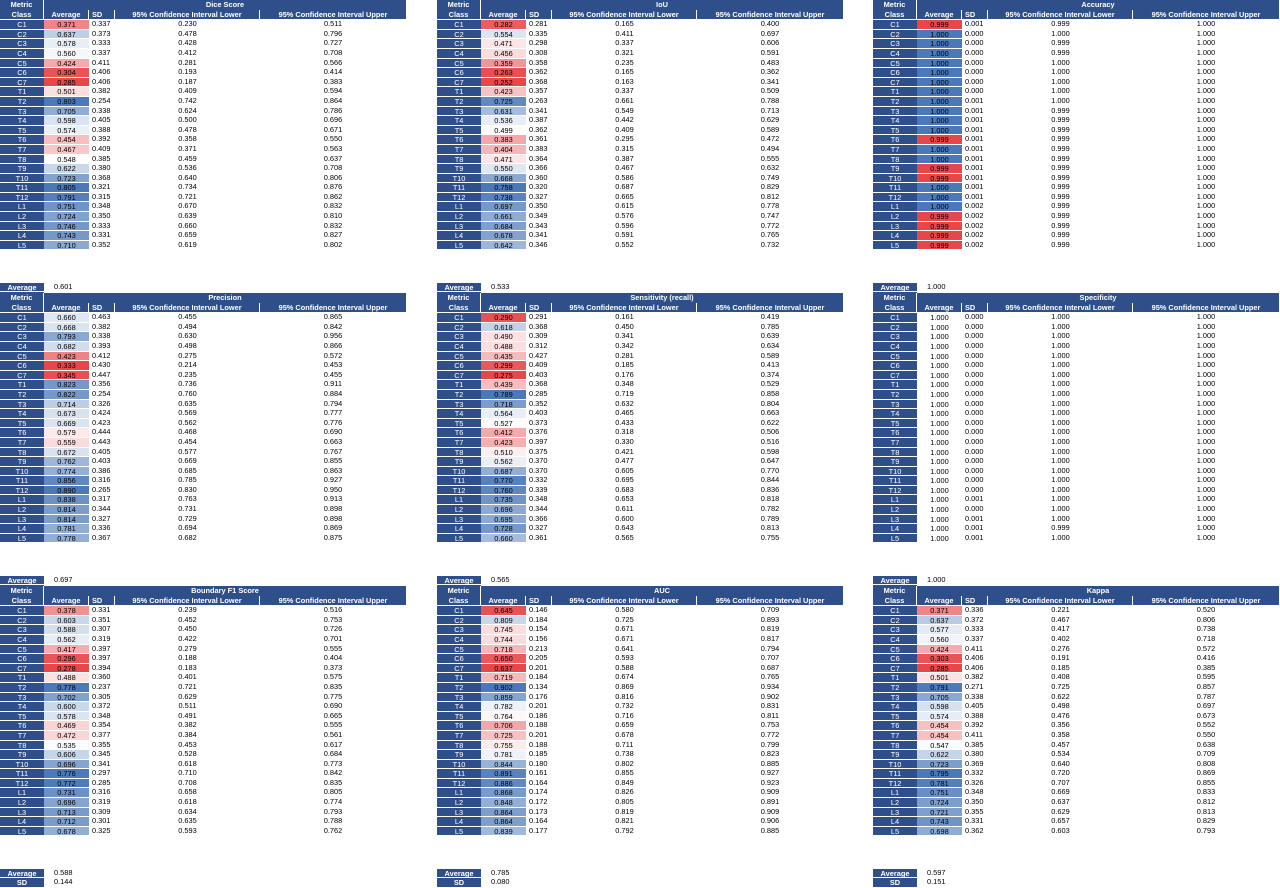 This screenshot has width=1280, height=888. I want to click on table-row: T12 0.781 0.326 0.707 0.855, so click(1076, 782).